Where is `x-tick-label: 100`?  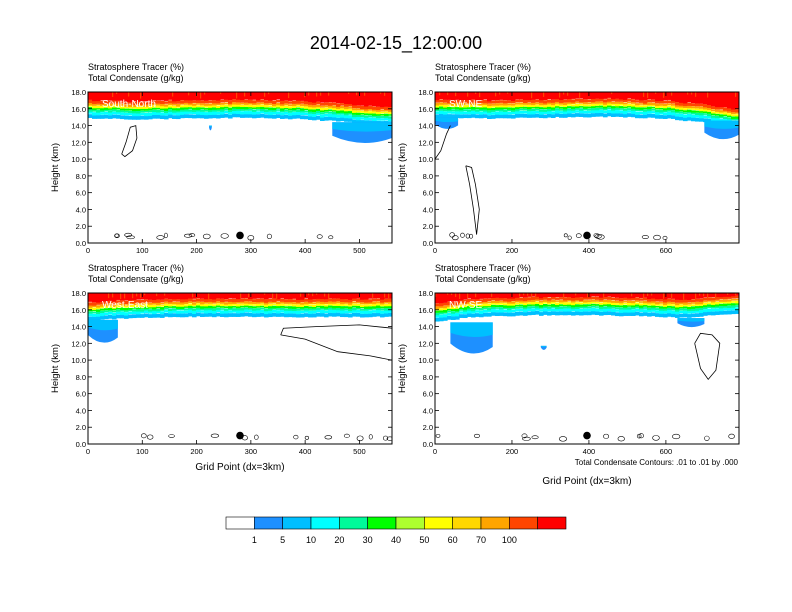 x-tick-label: 100 is located at coordinates (142, 451).